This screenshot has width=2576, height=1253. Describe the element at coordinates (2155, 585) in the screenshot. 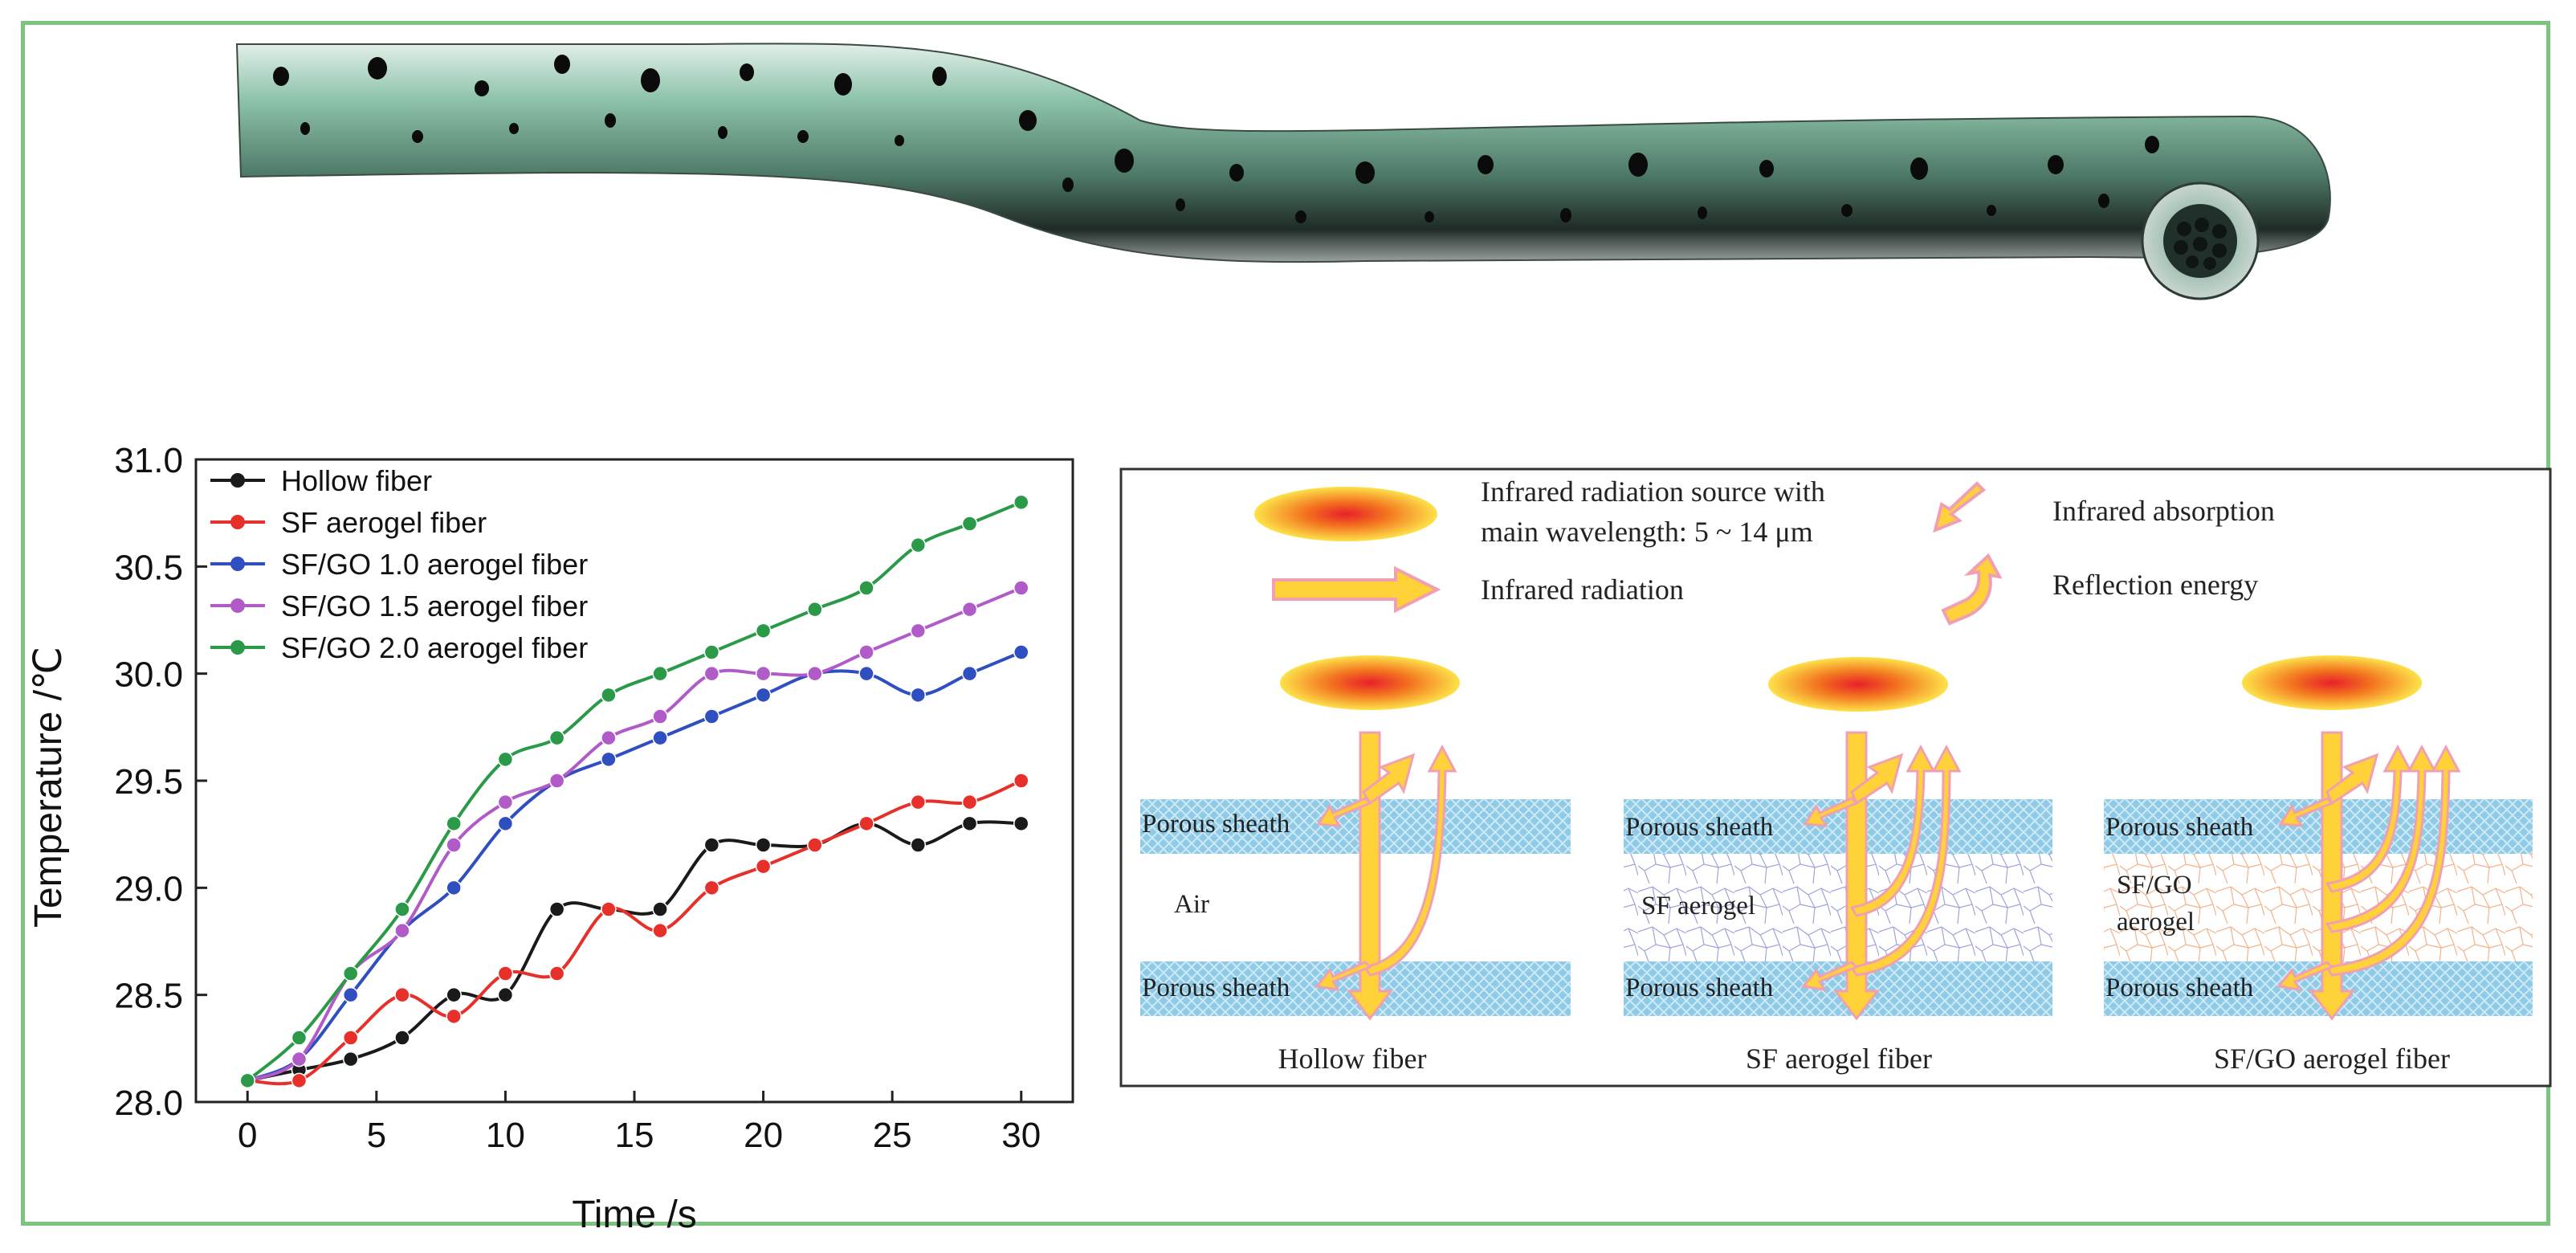

I see `reflection-label: Reflection energy` at that location.